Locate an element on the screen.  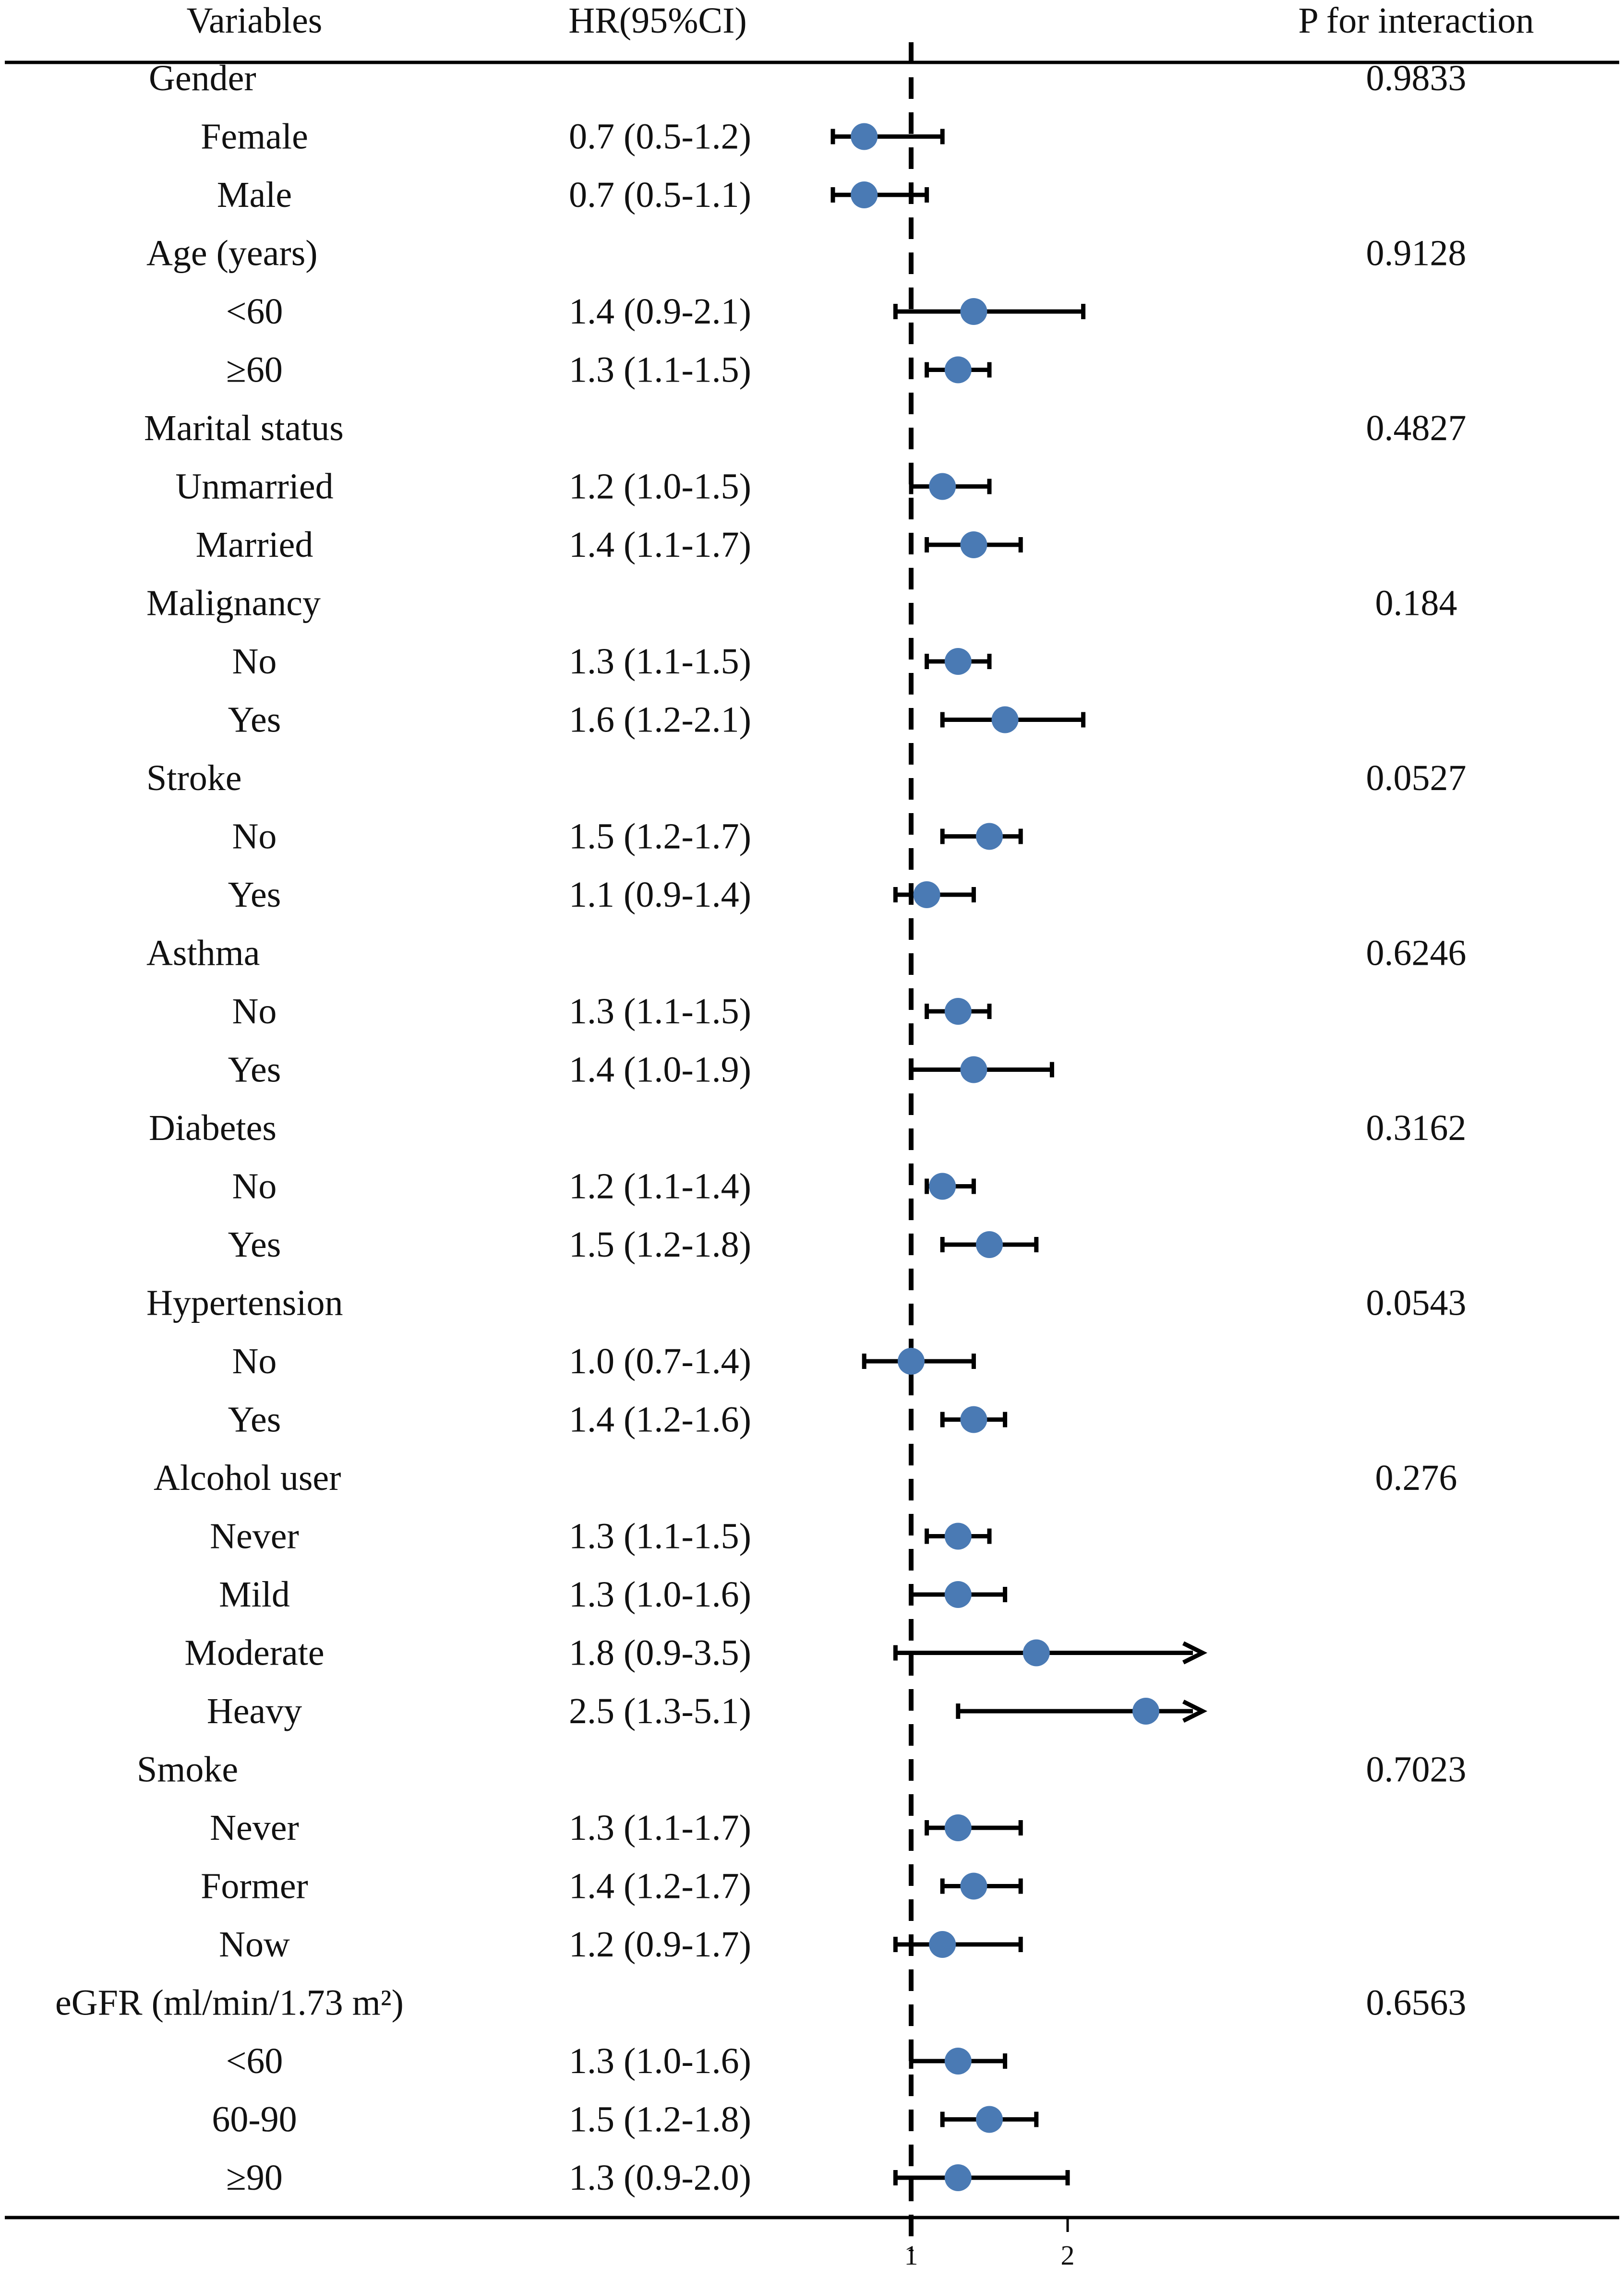
group-label: Malignancy is located at coordinates (233, 603).